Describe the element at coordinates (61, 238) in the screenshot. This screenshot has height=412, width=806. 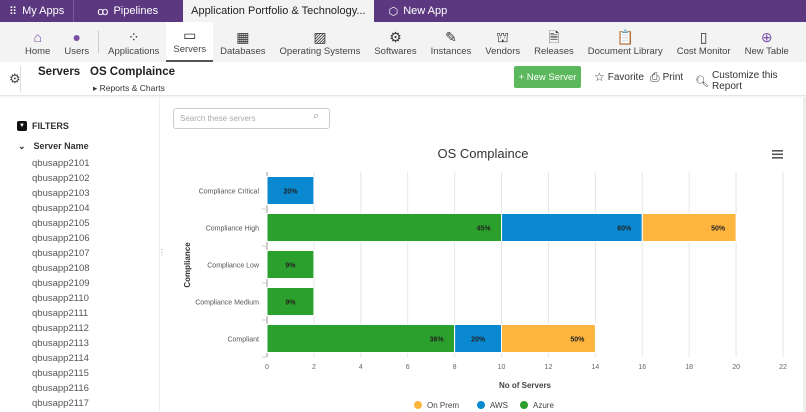
I see `server-filter-item: qbusapp2106` at that location.